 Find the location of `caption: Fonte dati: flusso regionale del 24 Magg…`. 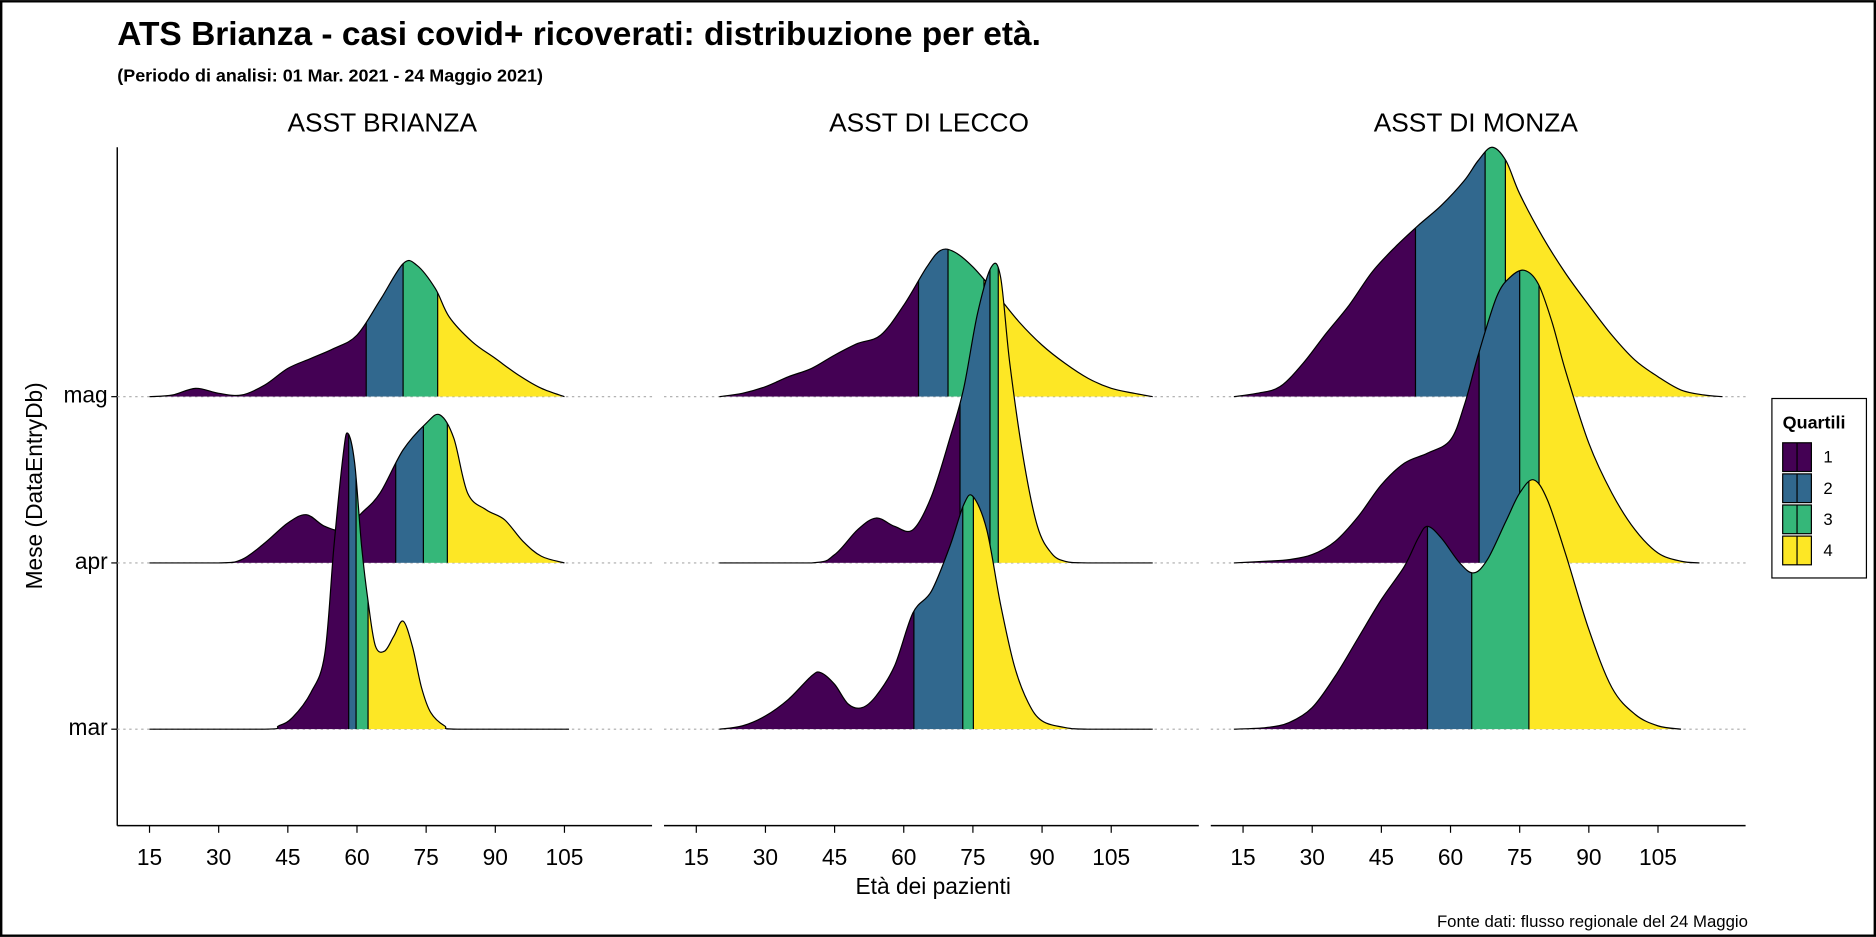

caption: Fonte dati: flusso regionale del 24 Magg… is located at coordinates (1592, 921).